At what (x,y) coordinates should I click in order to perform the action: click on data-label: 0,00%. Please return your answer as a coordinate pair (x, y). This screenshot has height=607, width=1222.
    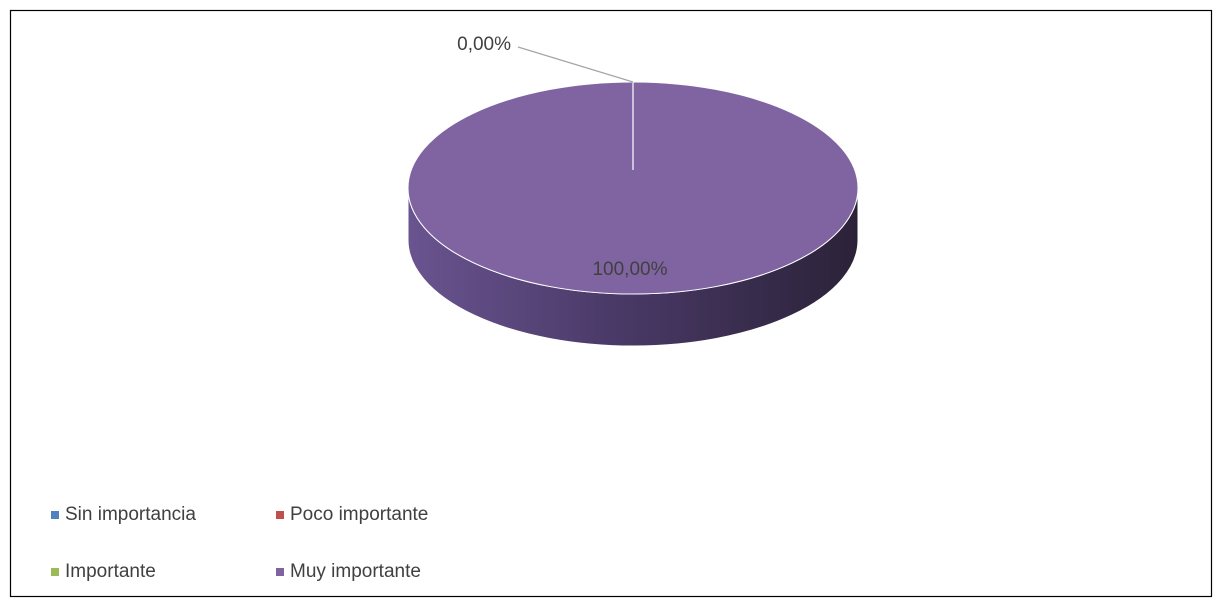
    Looking at the image, I should click on (484, 44).